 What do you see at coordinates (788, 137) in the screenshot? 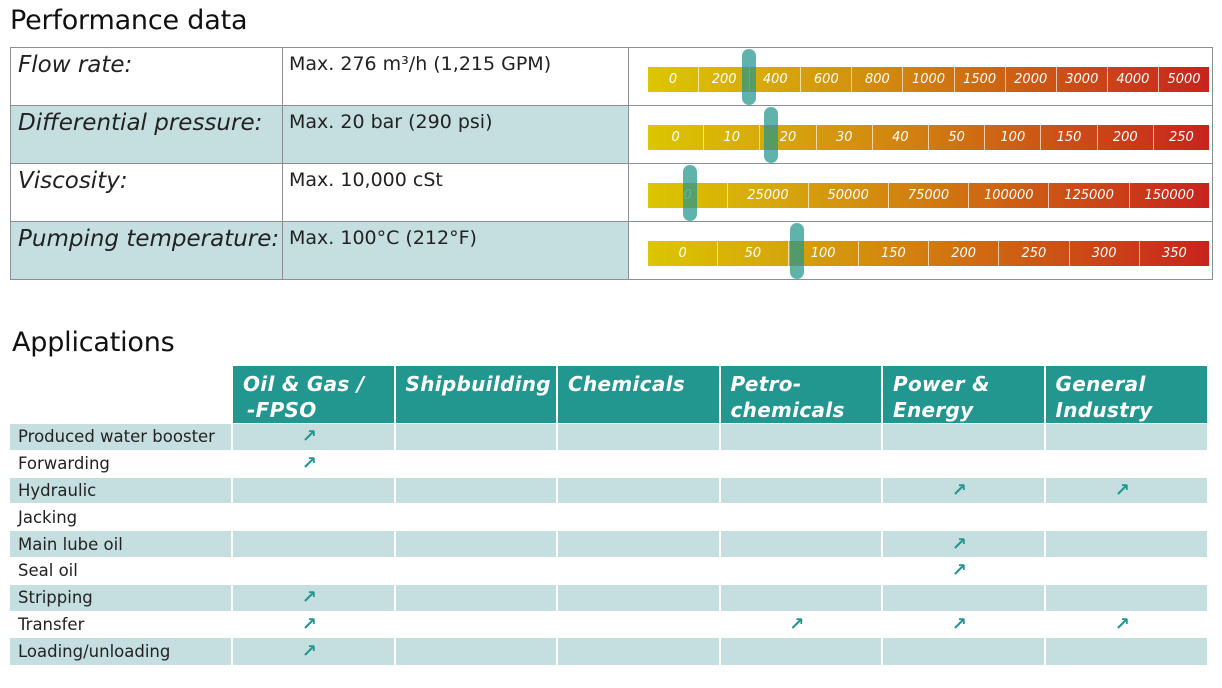
I see `gauge-tick-label: 20` at bounding box center [788, 137].